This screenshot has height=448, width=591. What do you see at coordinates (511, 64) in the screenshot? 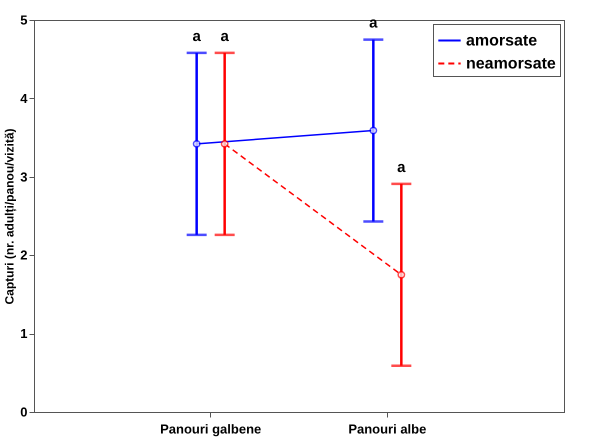
I see `legend-label: neamorsate` at bounding box center [511, 64].